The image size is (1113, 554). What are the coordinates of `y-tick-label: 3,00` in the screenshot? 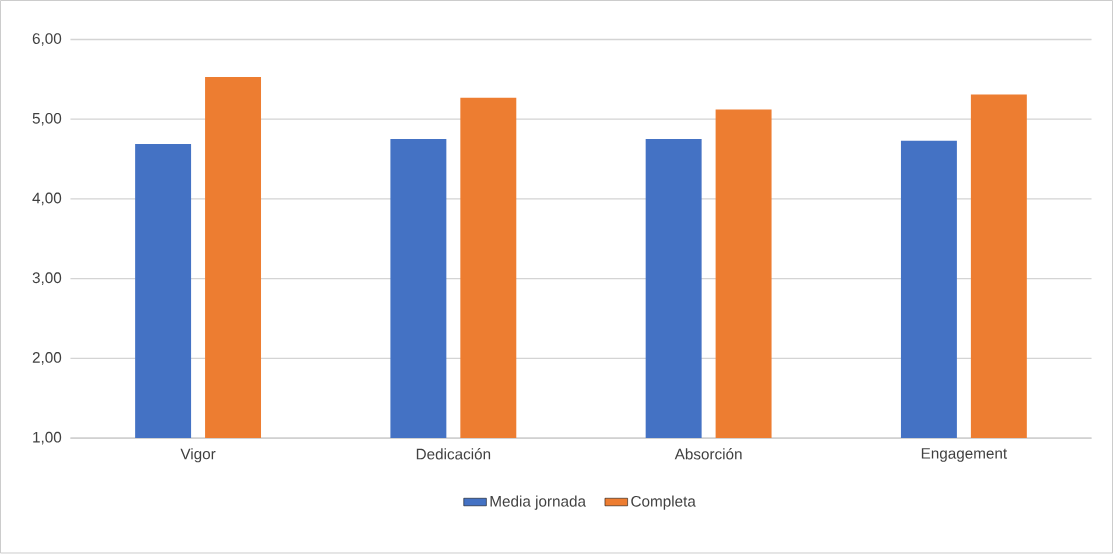 It's located at (47, 279).